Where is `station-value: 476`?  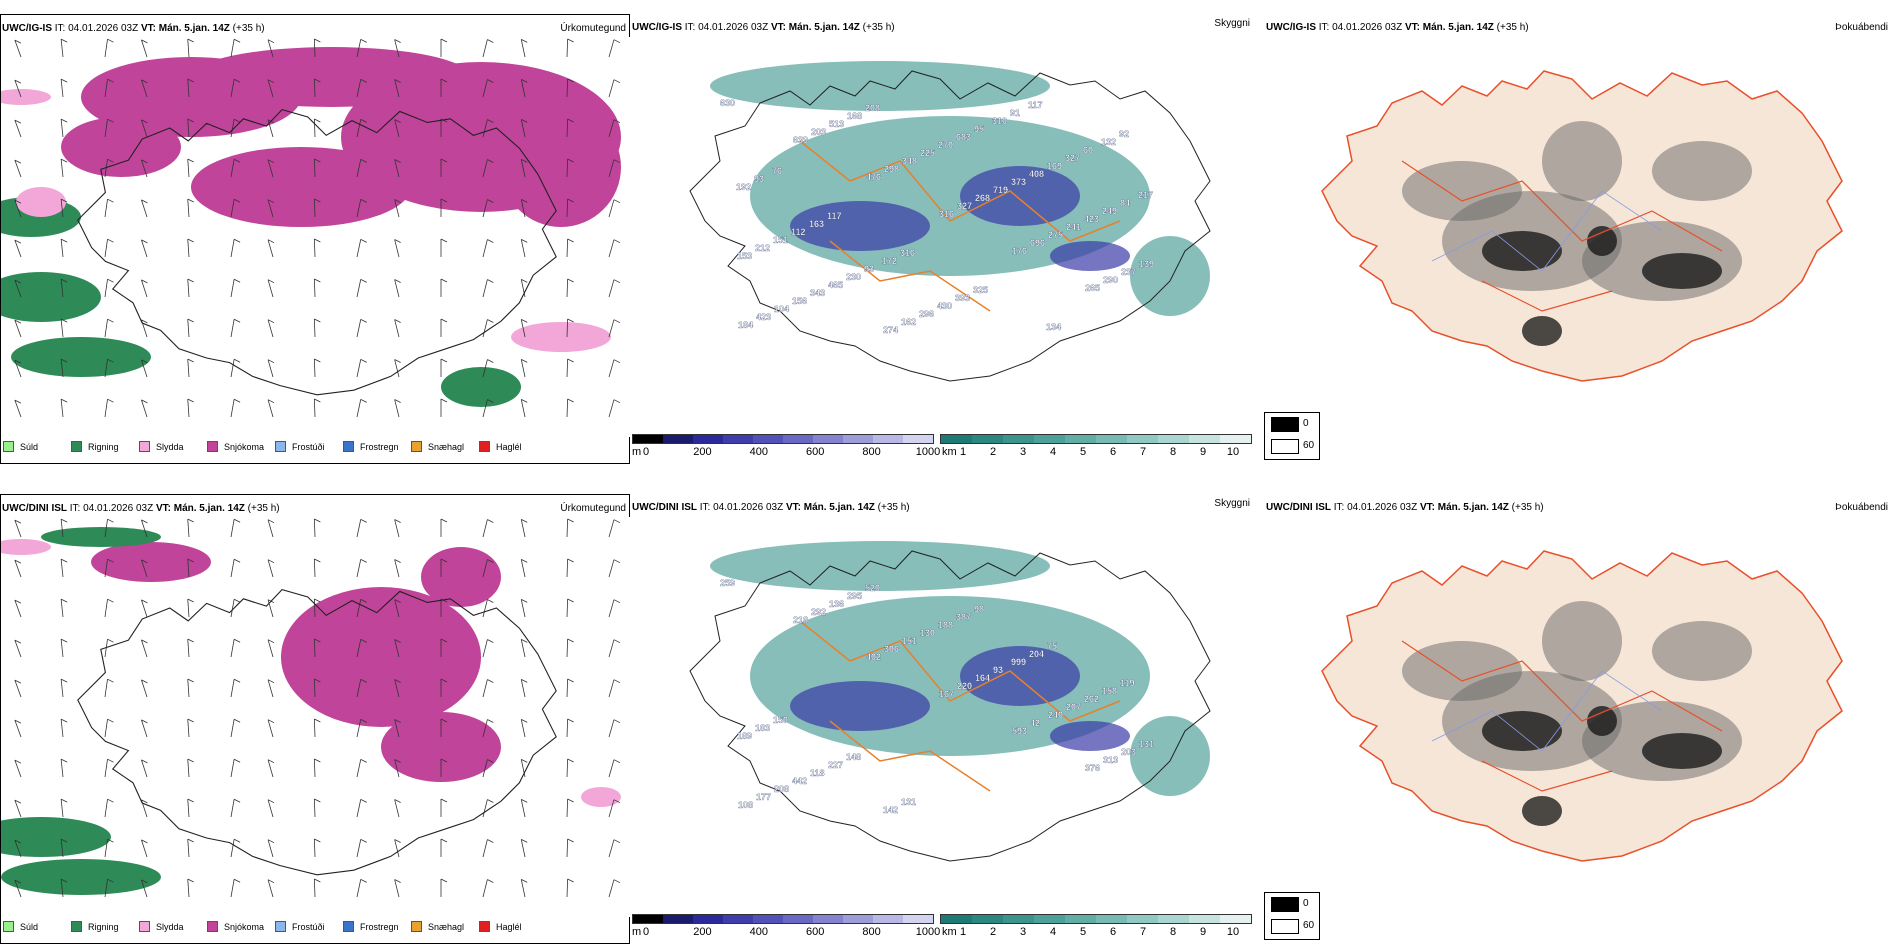 station-value: 476 is located at coordinates (873, 177).